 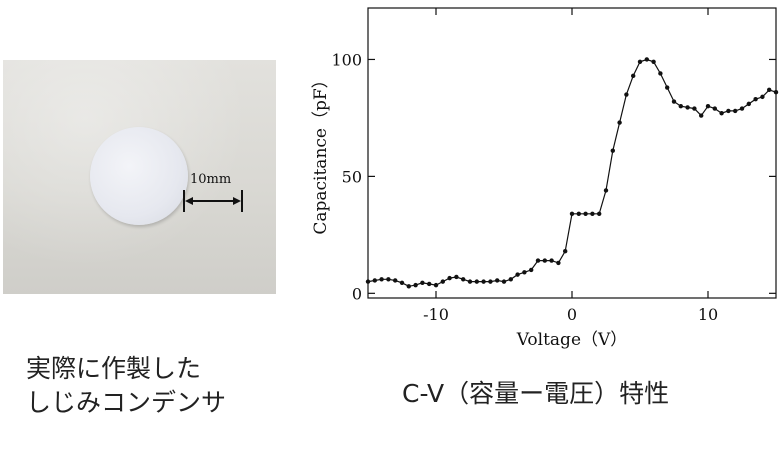 What do you see at coordinates (572, 340) in the screenshot?
I see `x-axis-label: Voltage（V）` at bounding box center [572, 340].